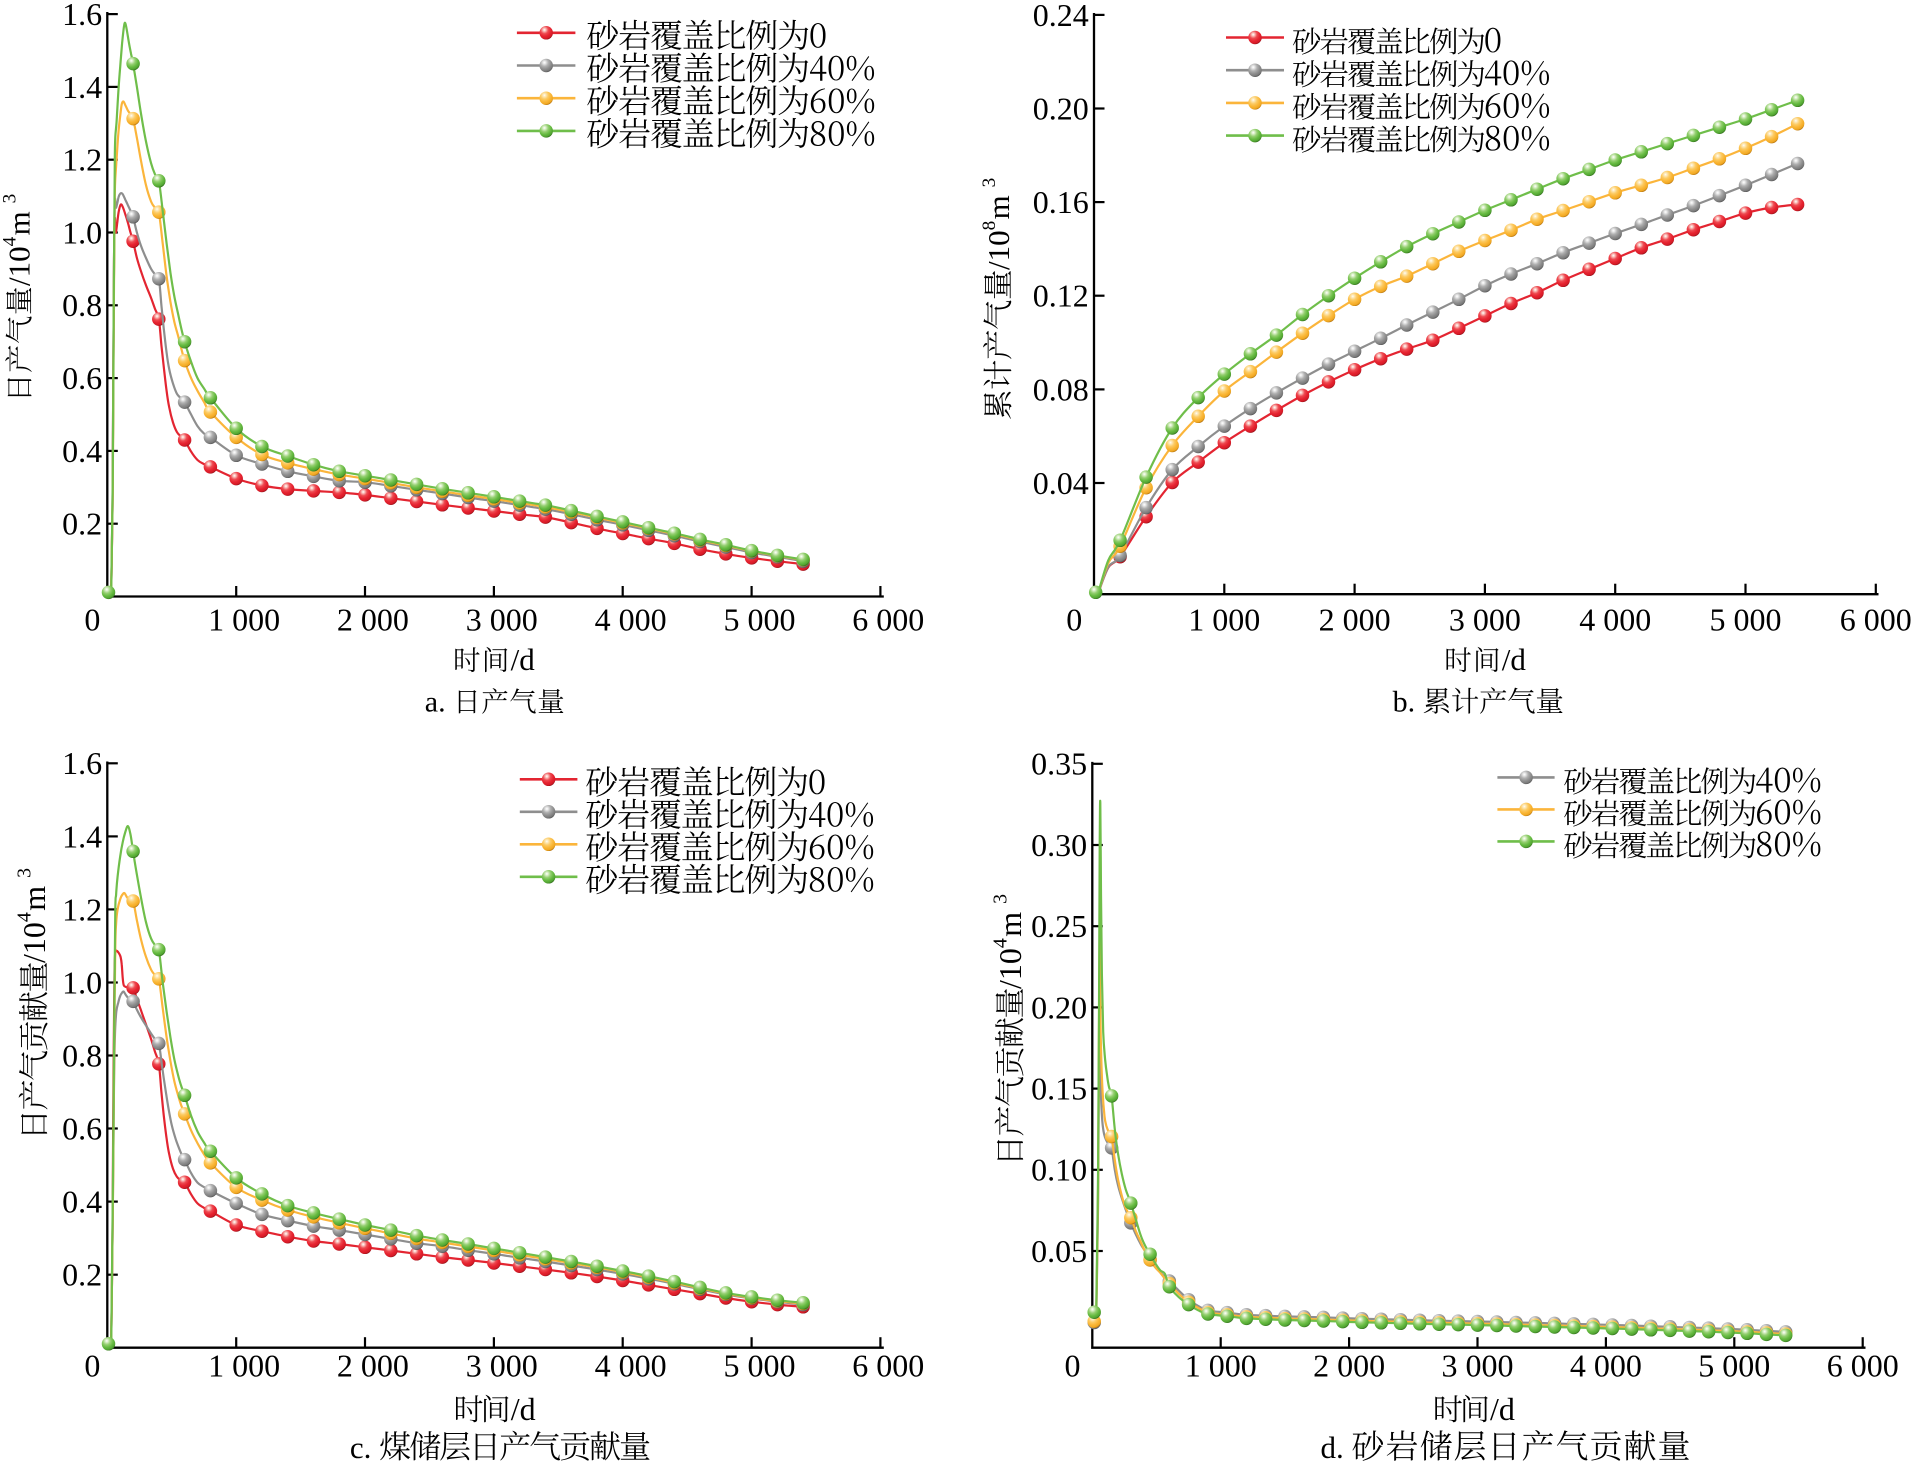  I want to click on svg-text: c., so click(361, 1445).